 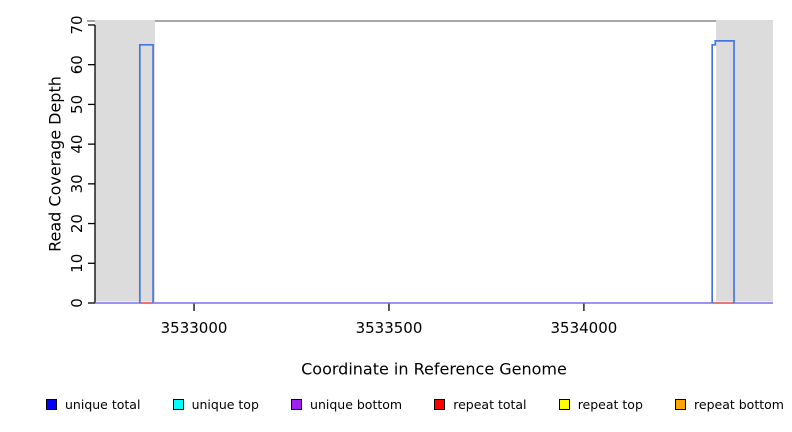 I want to click on legend-item-unique-top: unique top, so click(x=215, y=404).